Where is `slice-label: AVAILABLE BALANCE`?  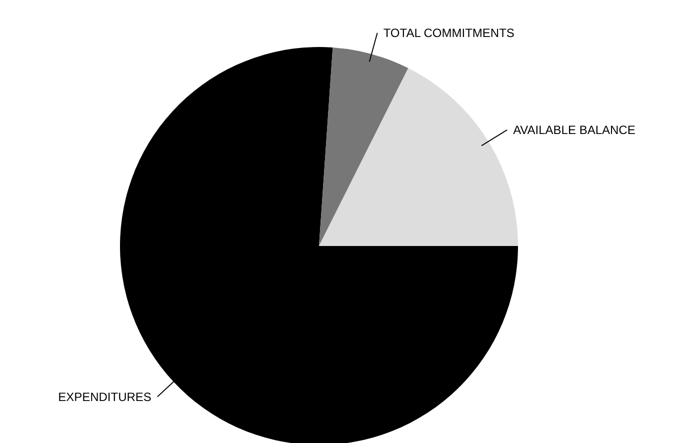
slice-label: AVAILABLE BALANCE is located at coordinates (574, 129).